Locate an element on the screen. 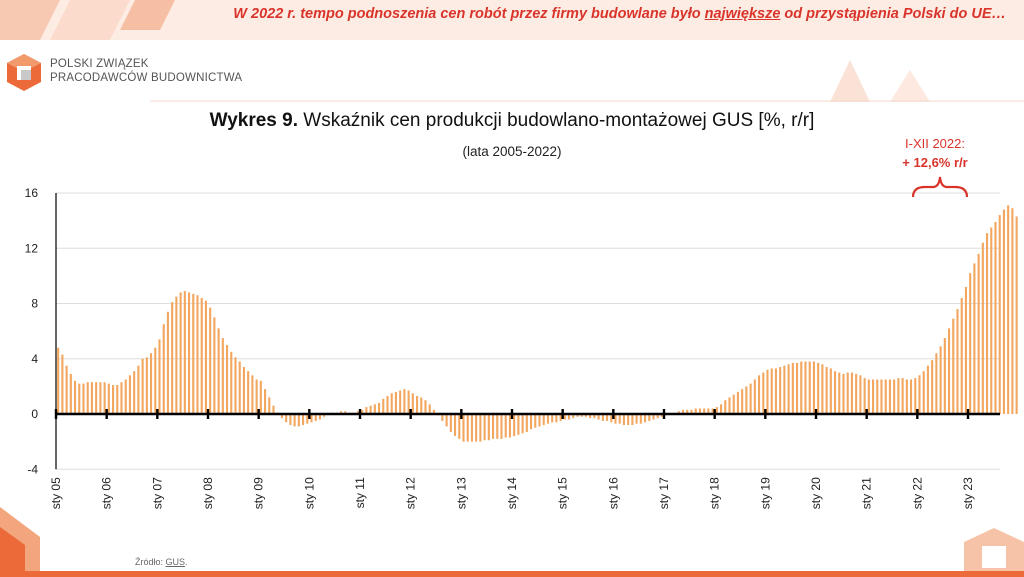 The image size is (1024, 577). annotation-value: + 12,6% r/r is located at coordinates (935, 162).